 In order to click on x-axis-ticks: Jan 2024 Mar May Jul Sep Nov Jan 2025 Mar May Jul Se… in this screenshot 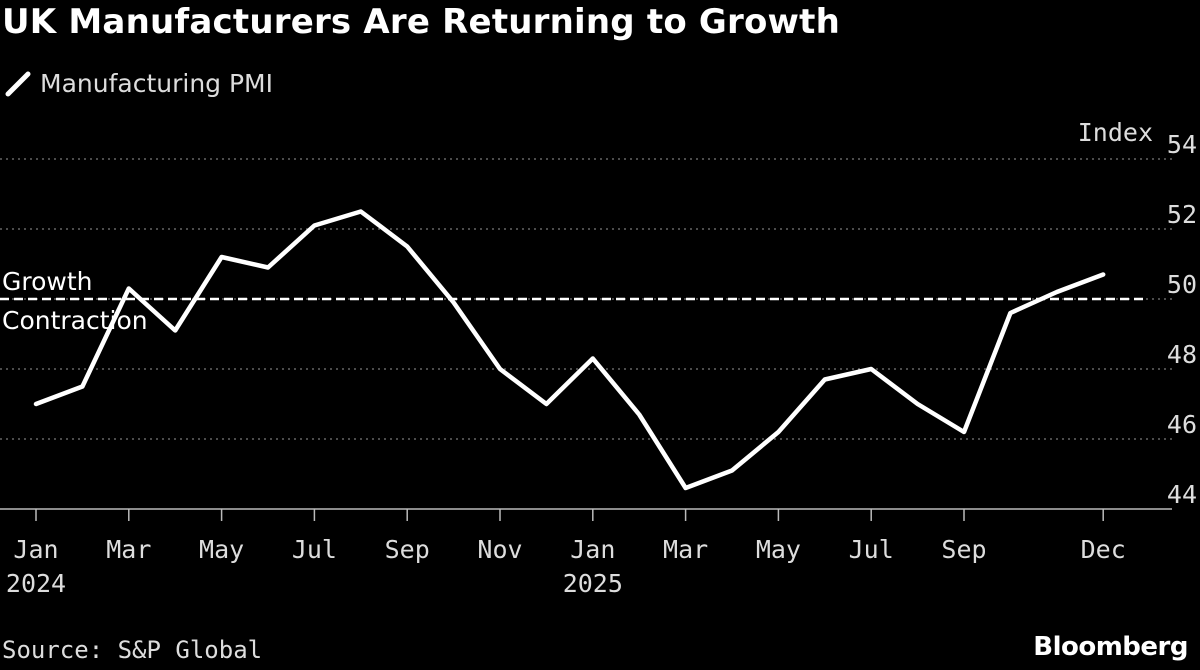, I will do `click(566, 553)`.